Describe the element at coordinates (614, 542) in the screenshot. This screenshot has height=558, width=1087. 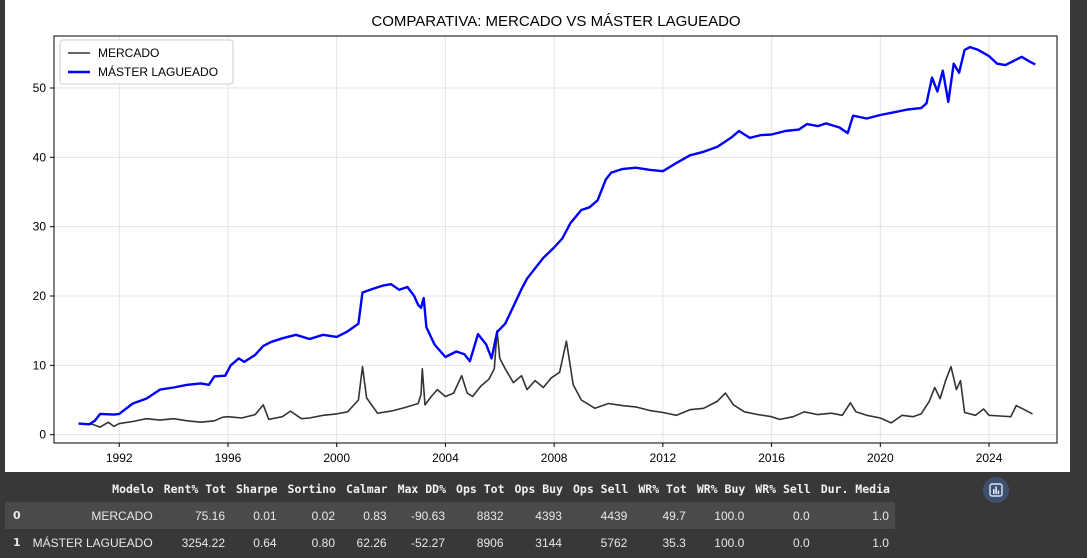
I see `table-cell: 5762` at that location.